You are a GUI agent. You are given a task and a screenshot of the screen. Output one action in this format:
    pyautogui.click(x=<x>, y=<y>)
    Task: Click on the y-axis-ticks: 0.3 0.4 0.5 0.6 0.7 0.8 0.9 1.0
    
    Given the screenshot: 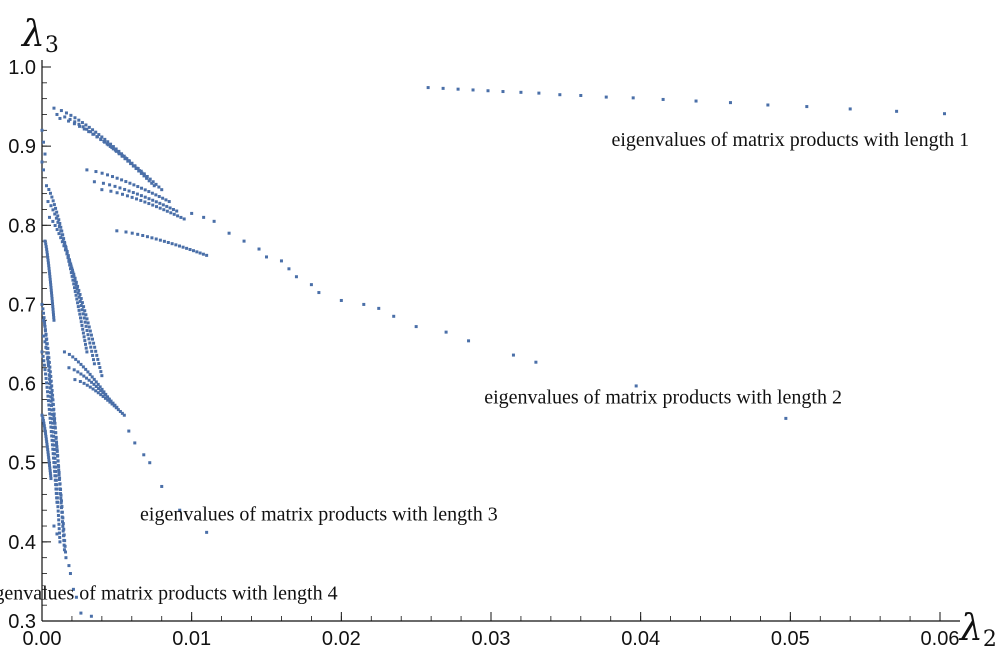 What is the action you would take?
    pyautogui.click(x=29, y=345)
    